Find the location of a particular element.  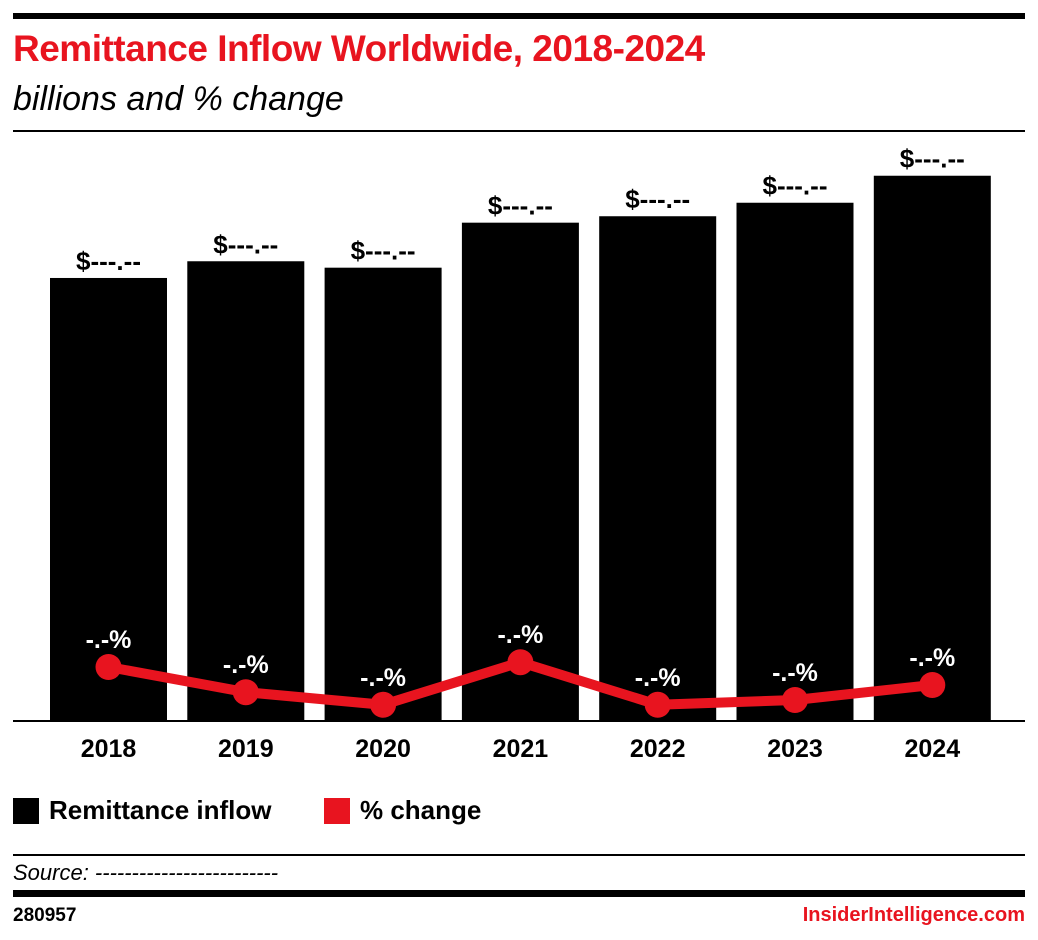

x-tick-label: 2023 is located at coordinates (795, 749).